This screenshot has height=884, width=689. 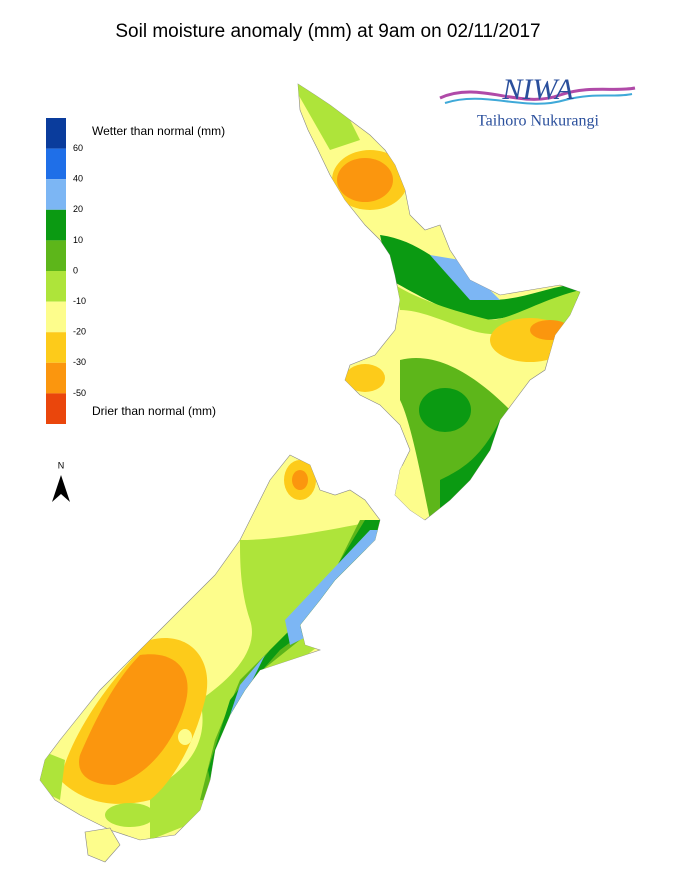 What do you see at coordinates (537, 89) in the screenshot?
I see `logo-name: NIWA` at bounding box center [537, 89].